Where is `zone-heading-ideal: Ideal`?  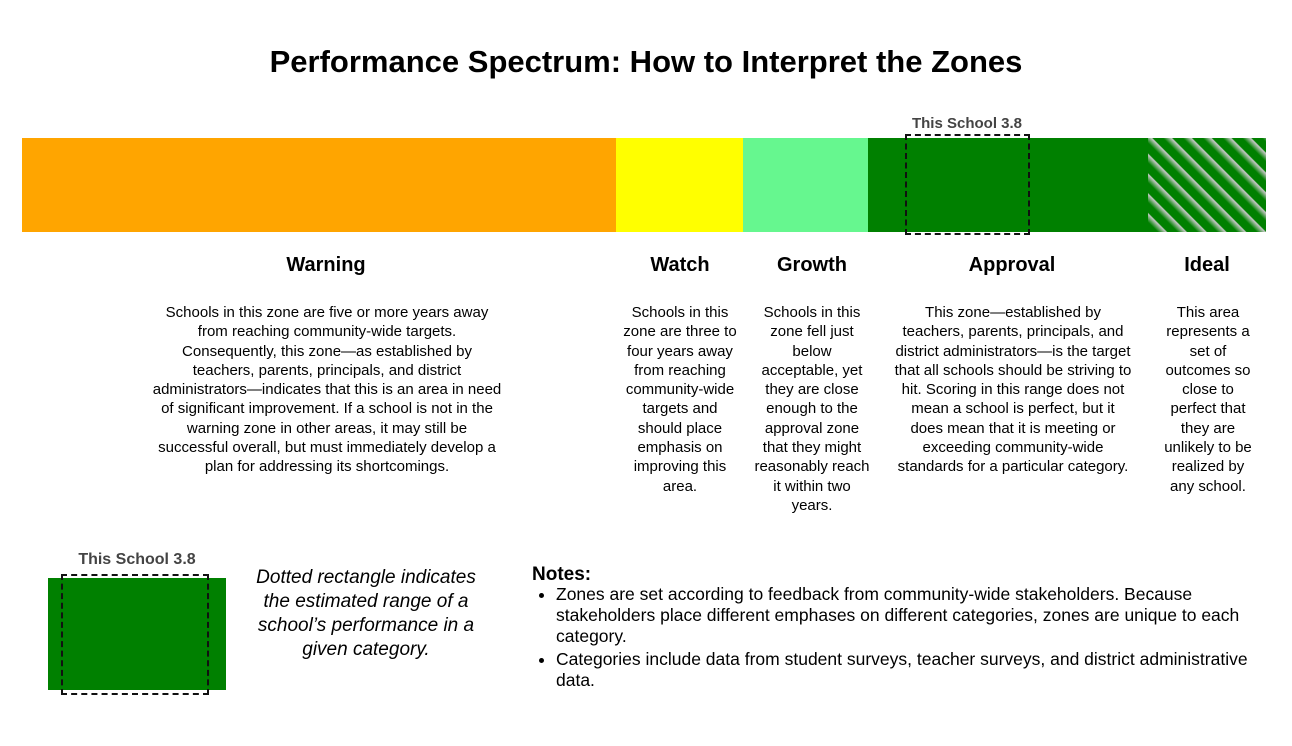 zone-heading-ideal: Ideal is located at coordinates (1207, 265).